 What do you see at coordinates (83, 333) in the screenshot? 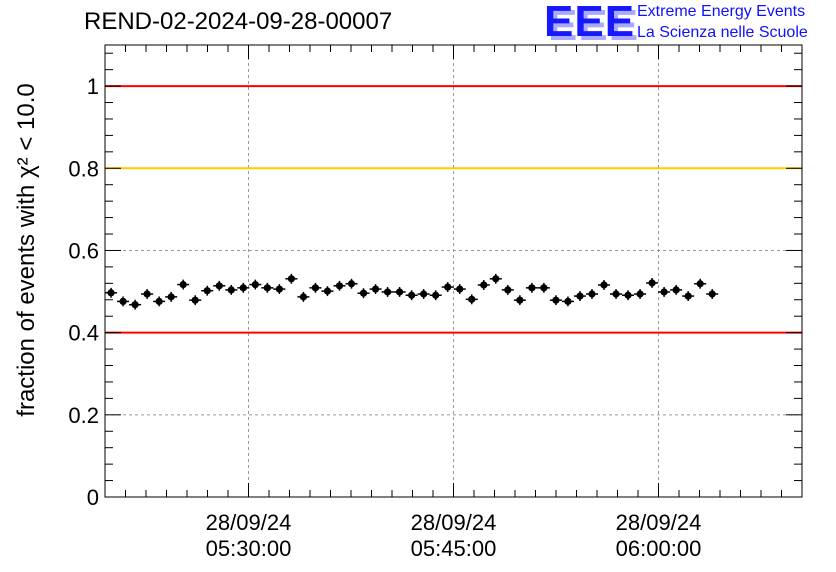
I see `y-tick-label: 0.4` at bounding box center [83, 333].